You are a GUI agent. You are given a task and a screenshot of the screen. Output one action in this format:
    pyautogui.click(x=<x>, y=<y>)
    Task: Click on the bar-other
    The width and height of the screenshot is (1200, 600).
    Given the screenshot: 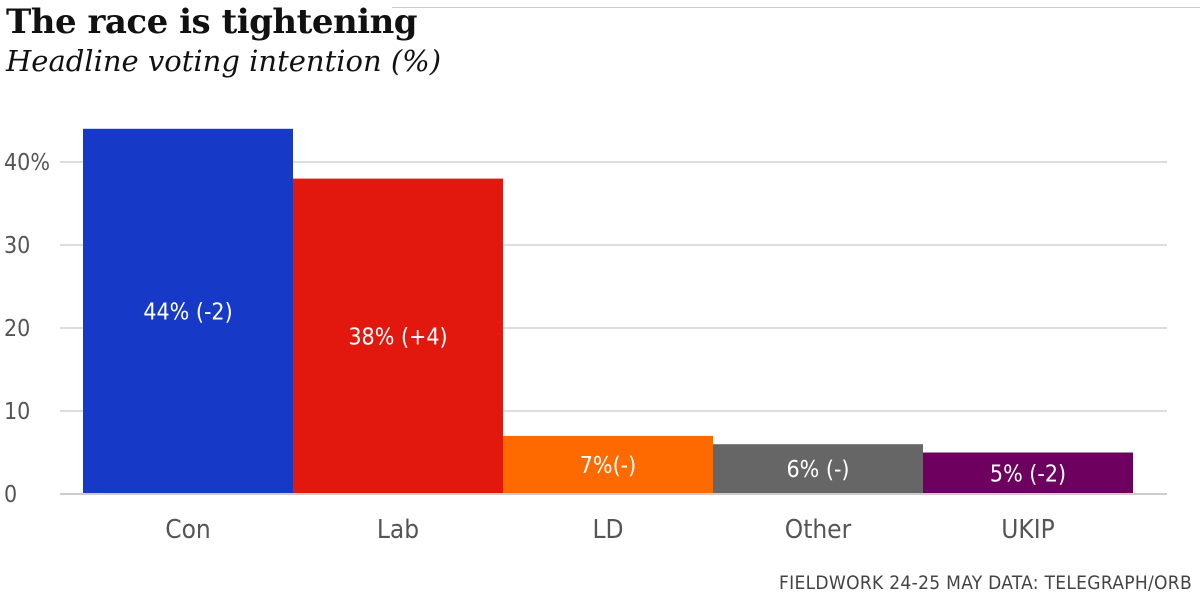 What is the action you would take?
    pyautogui.click(x=818, y=469)
    